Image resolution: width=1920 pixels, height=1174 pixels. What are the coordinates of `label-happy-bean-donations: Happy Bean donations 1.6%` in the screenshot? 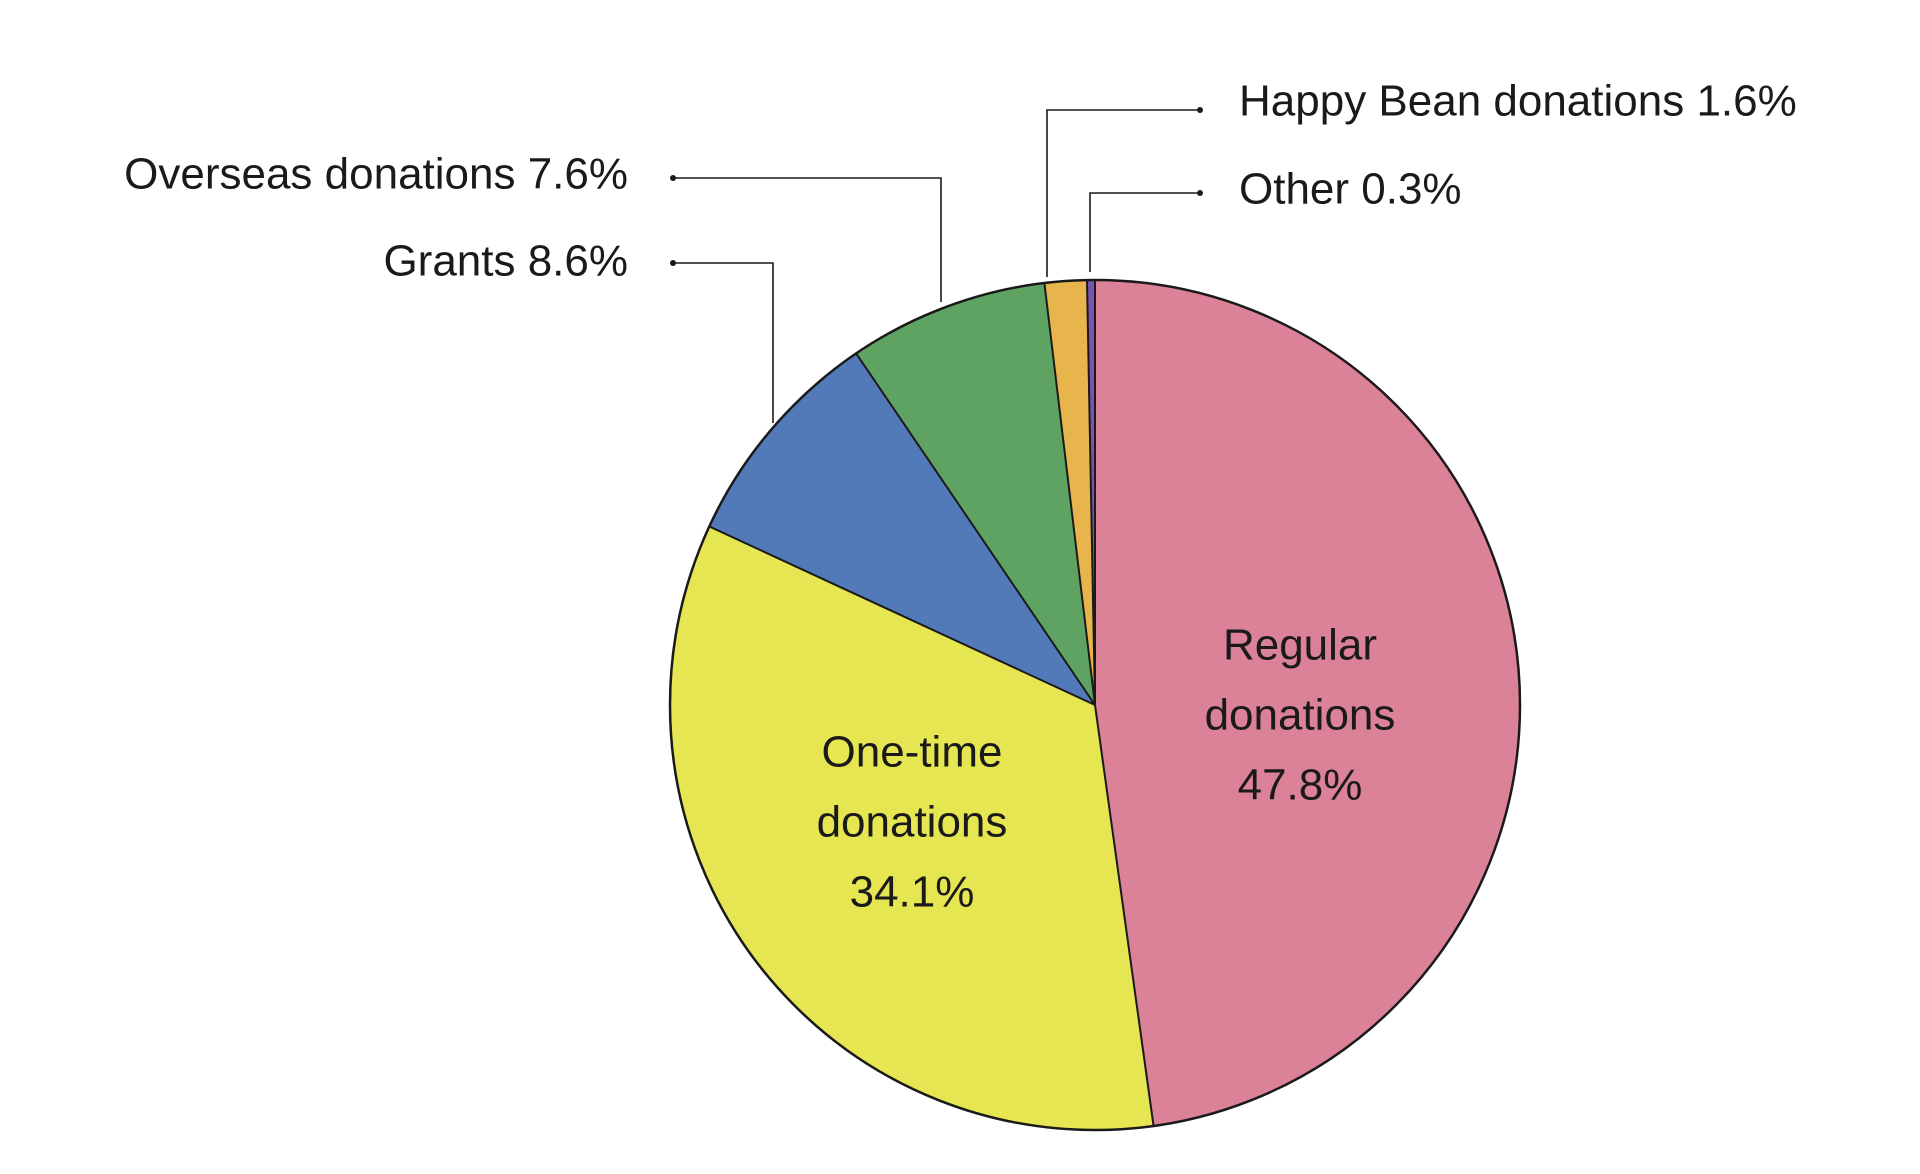 It's located at (1518, 101).